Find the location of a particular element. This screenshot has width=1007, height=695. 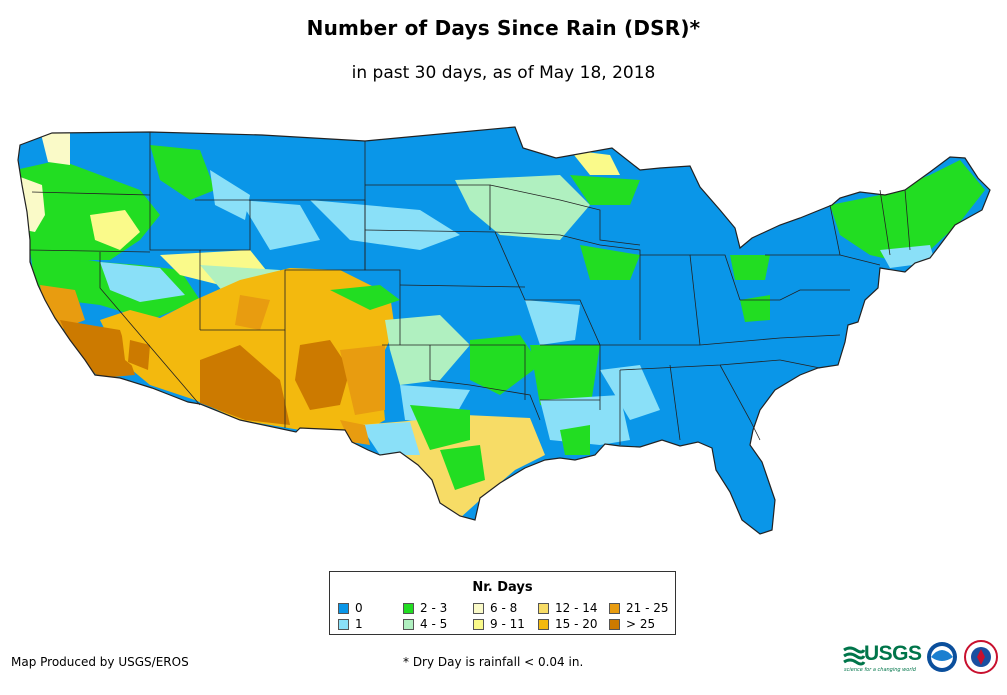

legend-label: 1 is located at coordinates (359, 624).